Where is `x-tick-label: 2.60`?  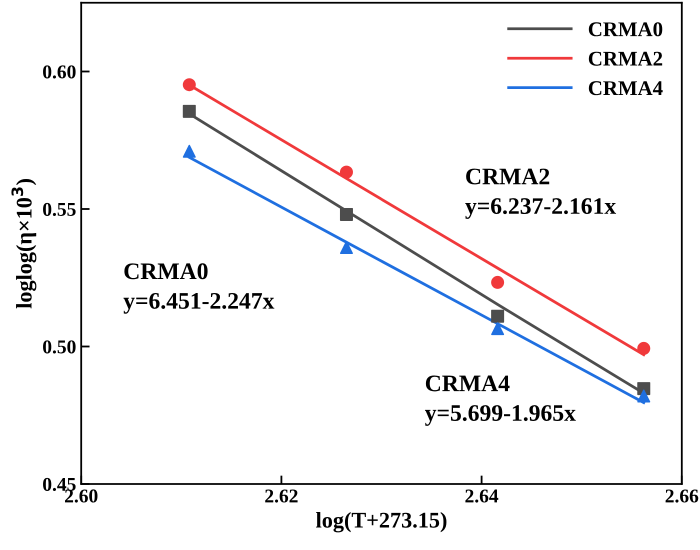
x-tick-label: 2.60 is located at coordinates (81, 496).